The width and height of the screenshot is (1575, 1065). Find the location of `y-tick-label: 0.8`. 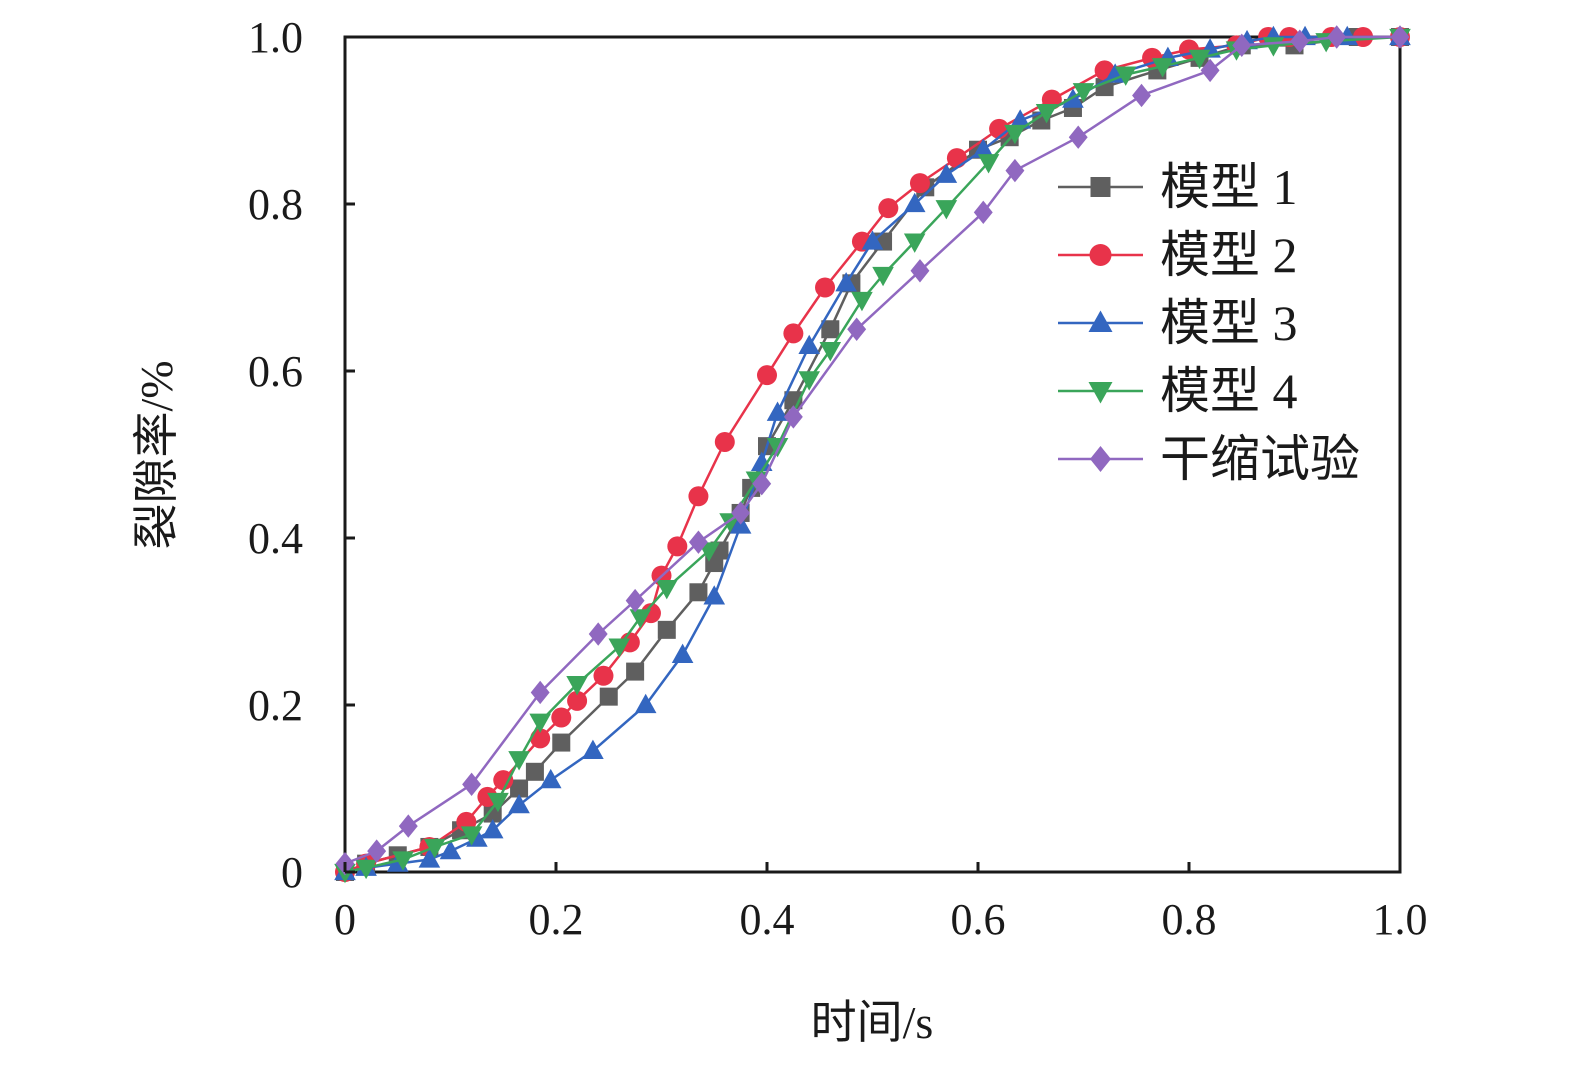

y-tick-label: 0.8 is located at coordinates (275, 204).